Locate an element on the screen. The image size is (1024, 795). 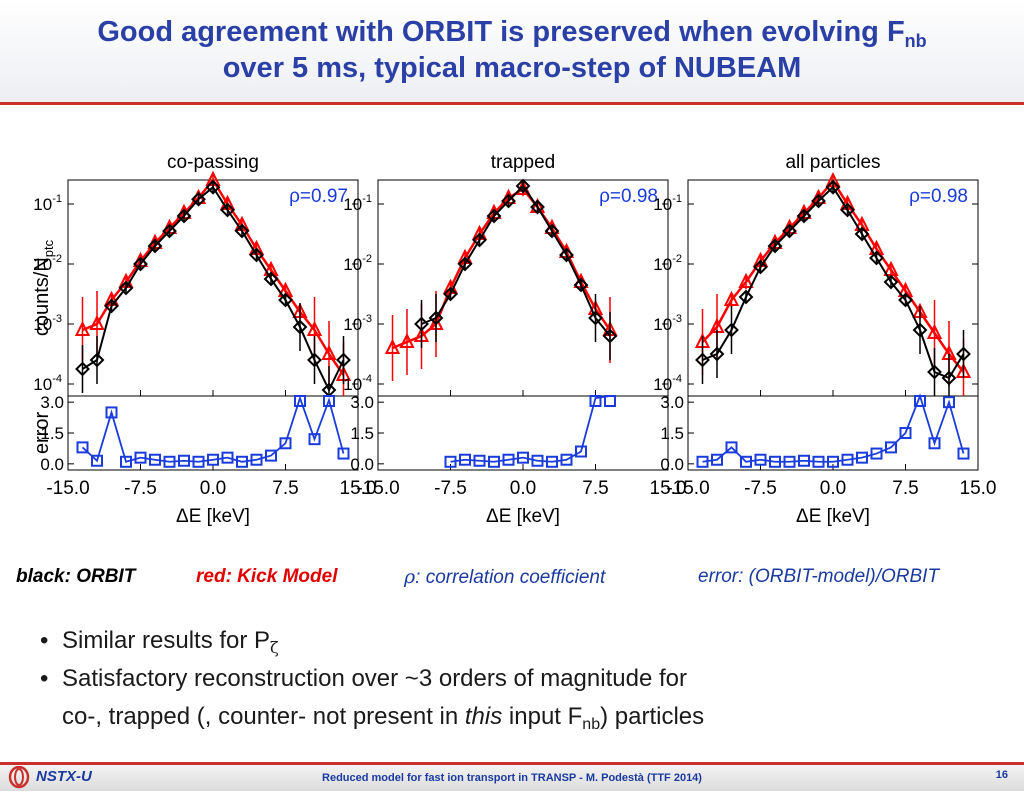
bullet-text-line2a: co-, trapped (, counter- not present in is located at coordinates (263, 716).